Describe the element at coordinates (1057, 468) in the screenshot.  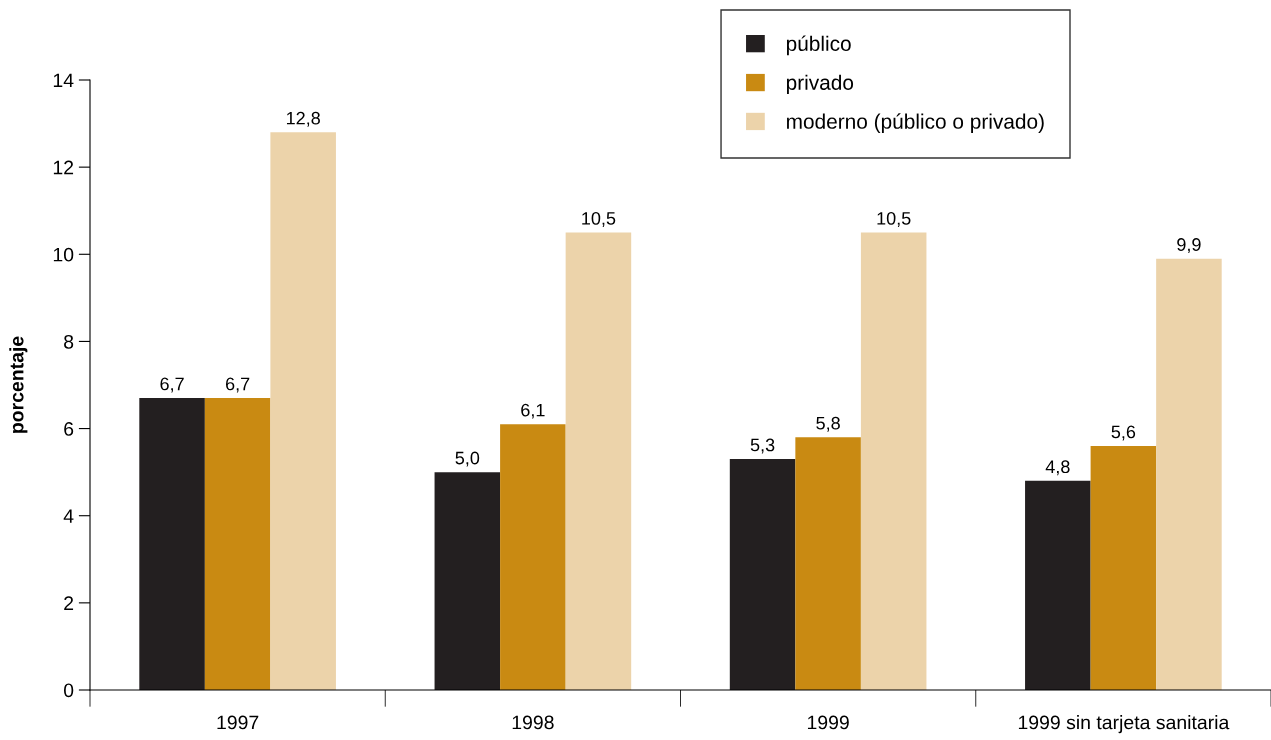
I see `data-label: 4,8` at that location.